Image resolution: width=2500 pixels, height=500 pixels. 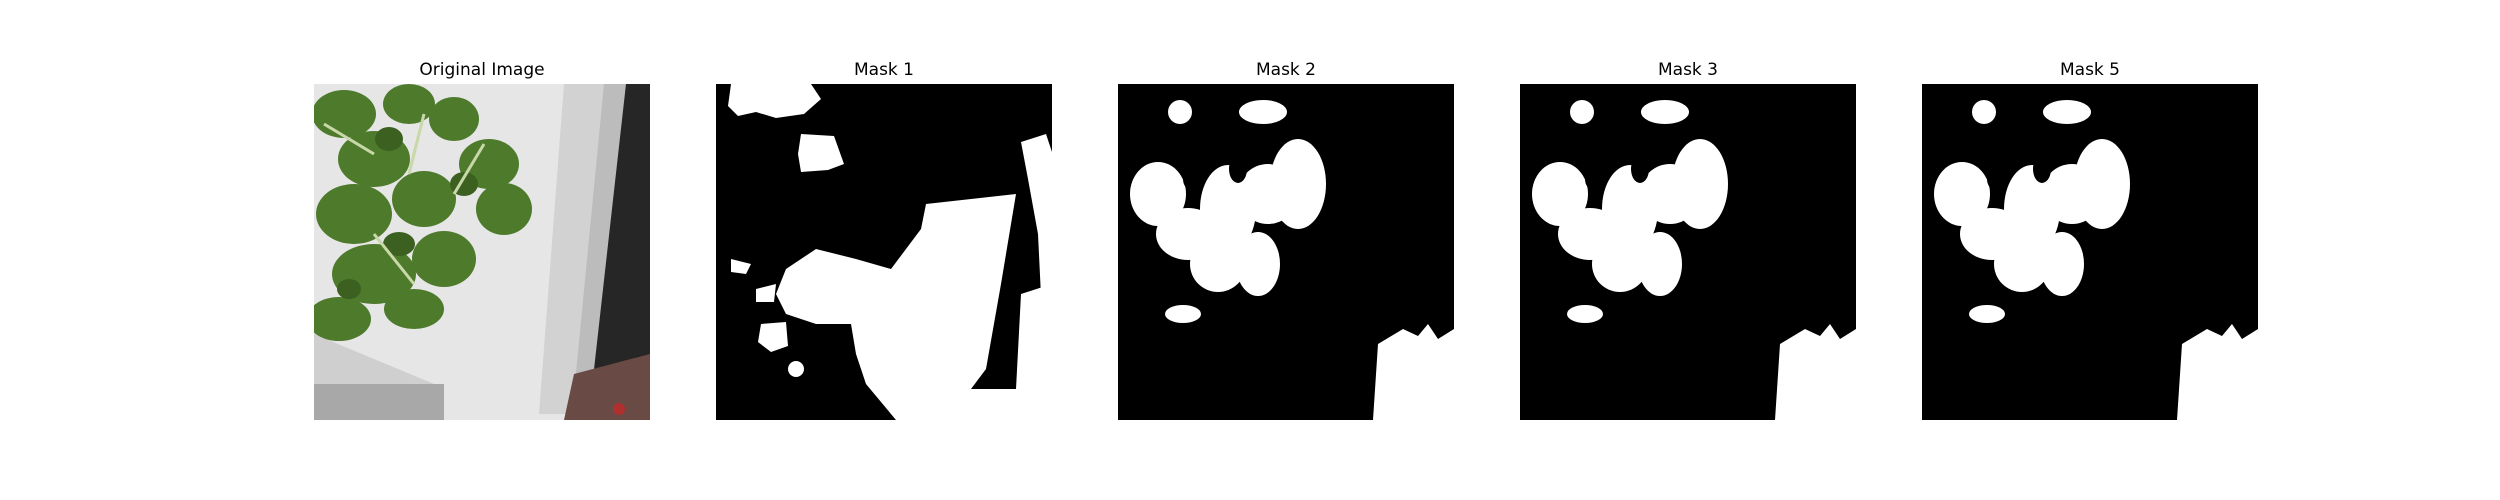 I want to click on plant-photo-illustration, so click(x=482, y=252).